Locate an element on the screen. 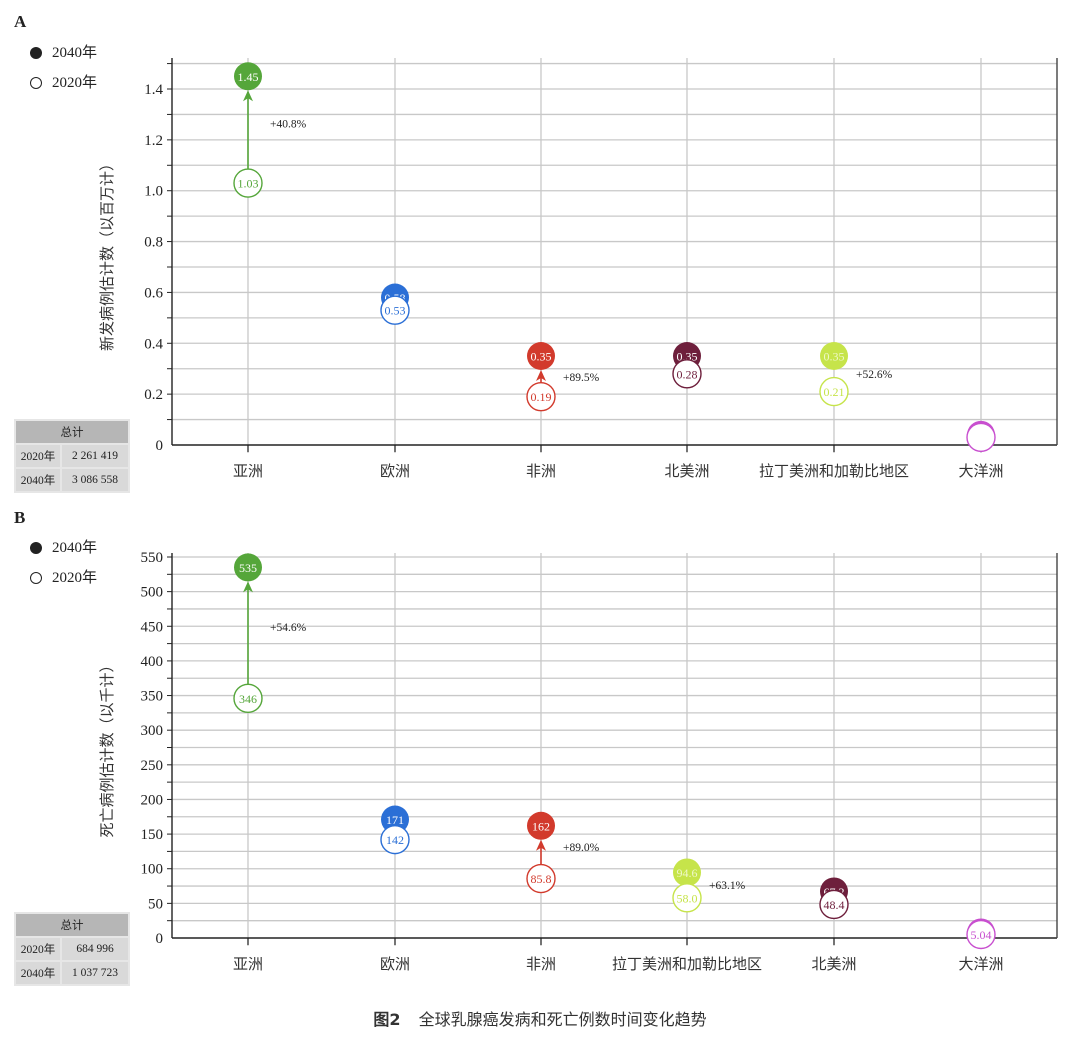 This screenshot has width=1080, height=1040. y-tick-label: 50 is located at coordinates (155, 904).